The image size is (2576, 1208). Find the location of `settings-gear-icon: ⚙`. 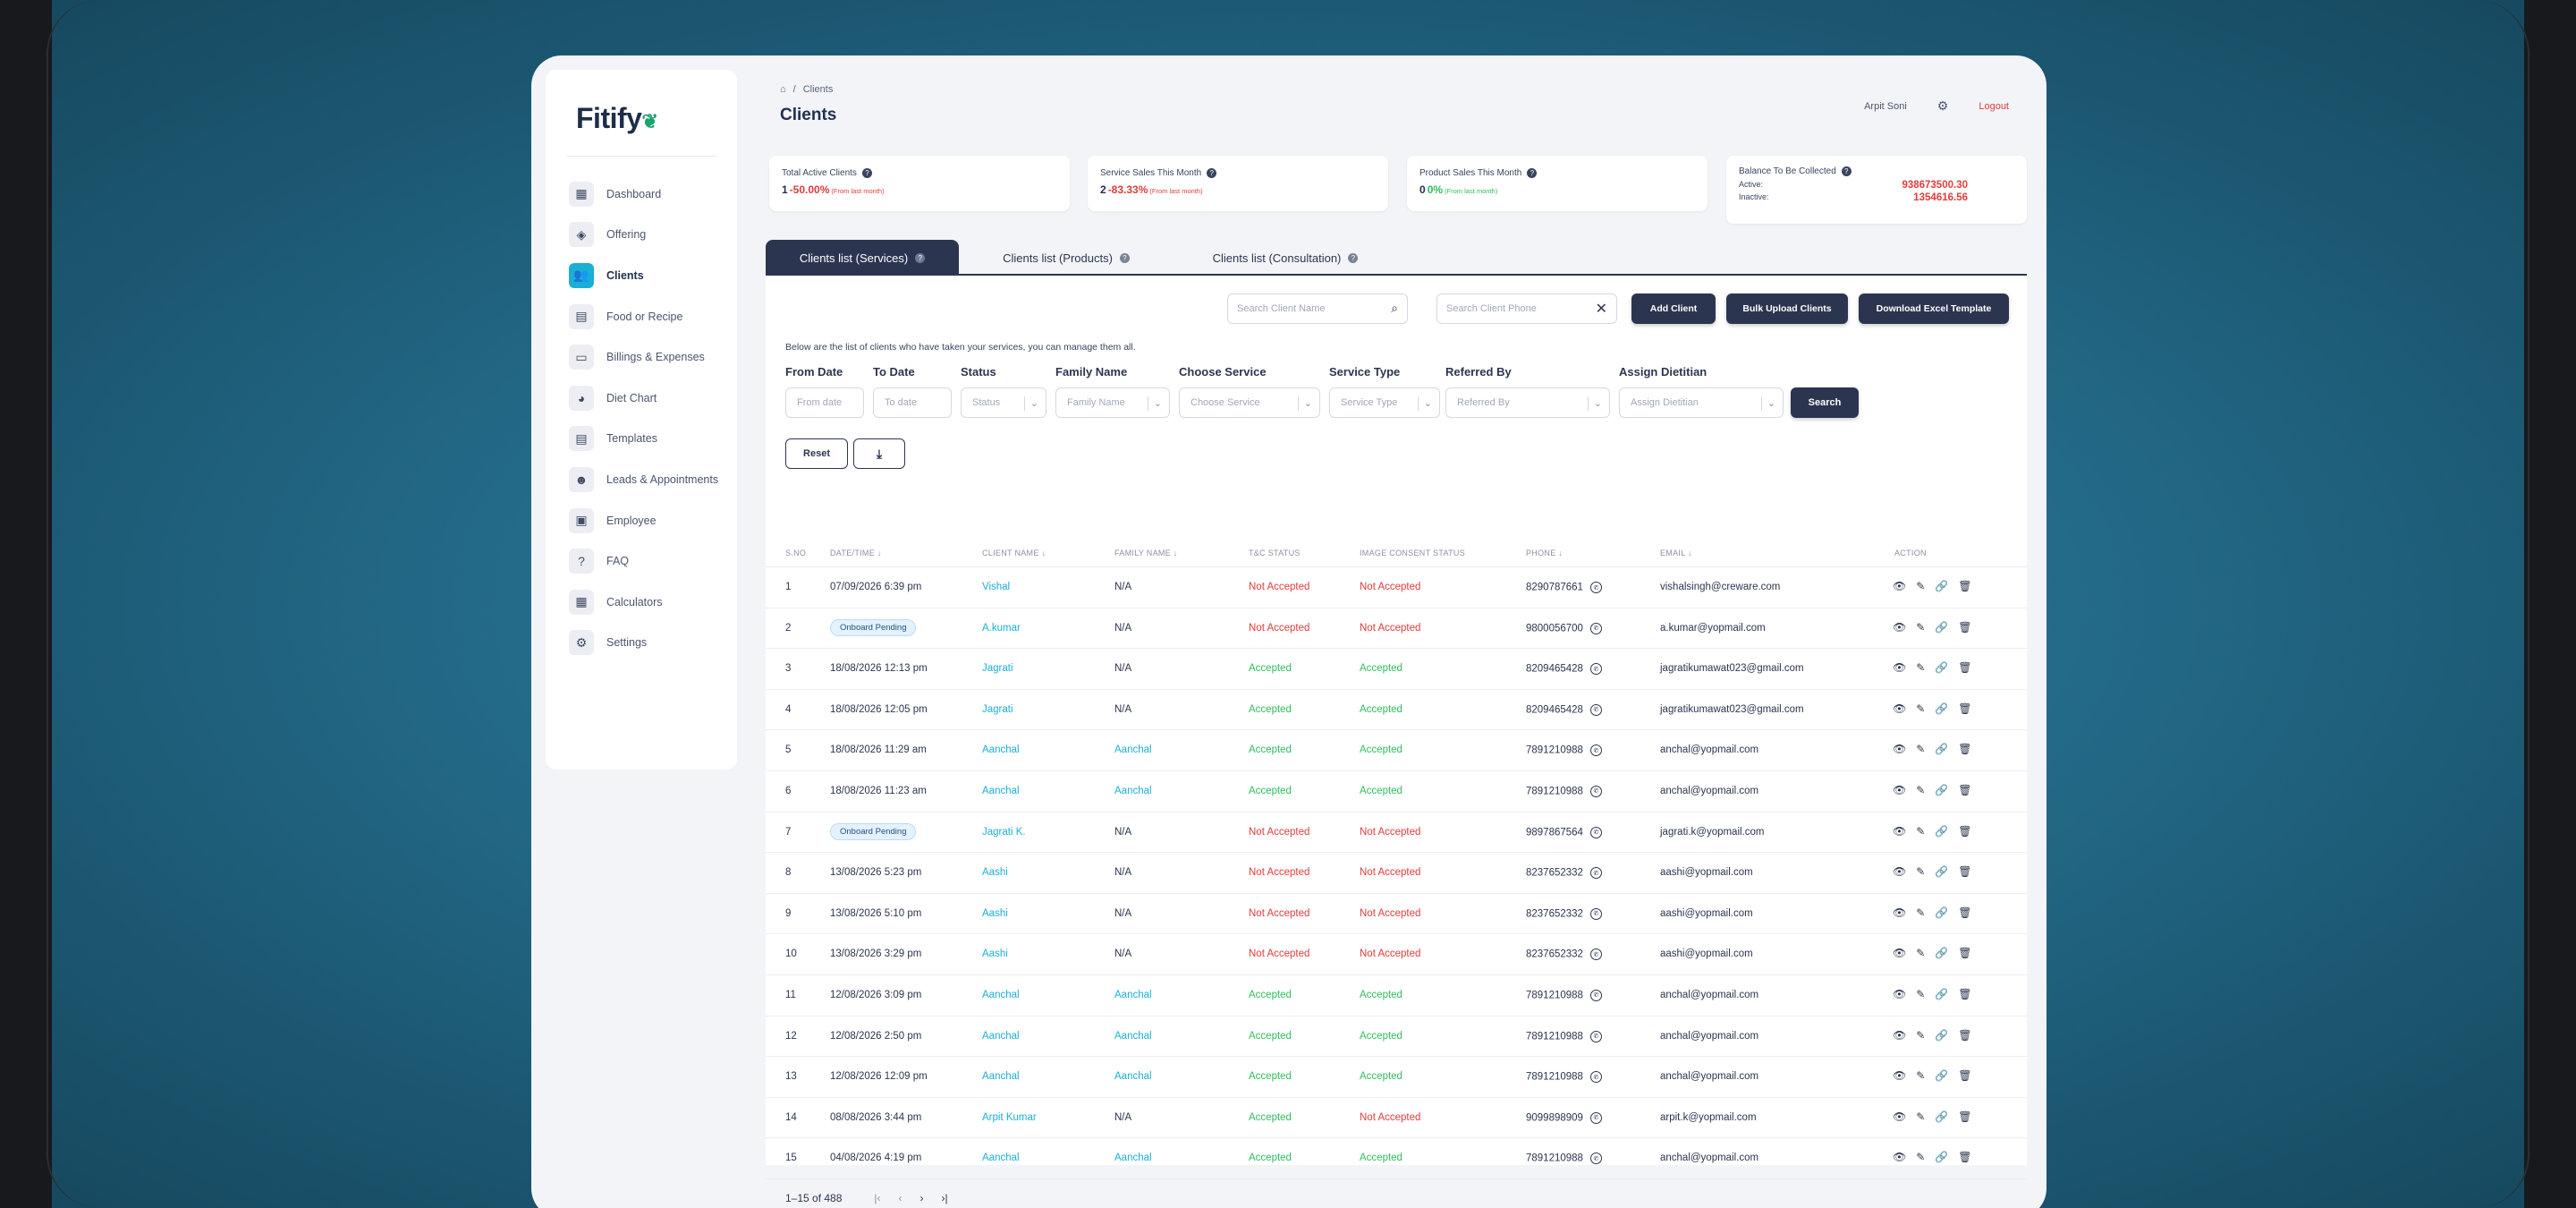

settings-gear-icon: ⚙ is located at coordinates (1942, 105).